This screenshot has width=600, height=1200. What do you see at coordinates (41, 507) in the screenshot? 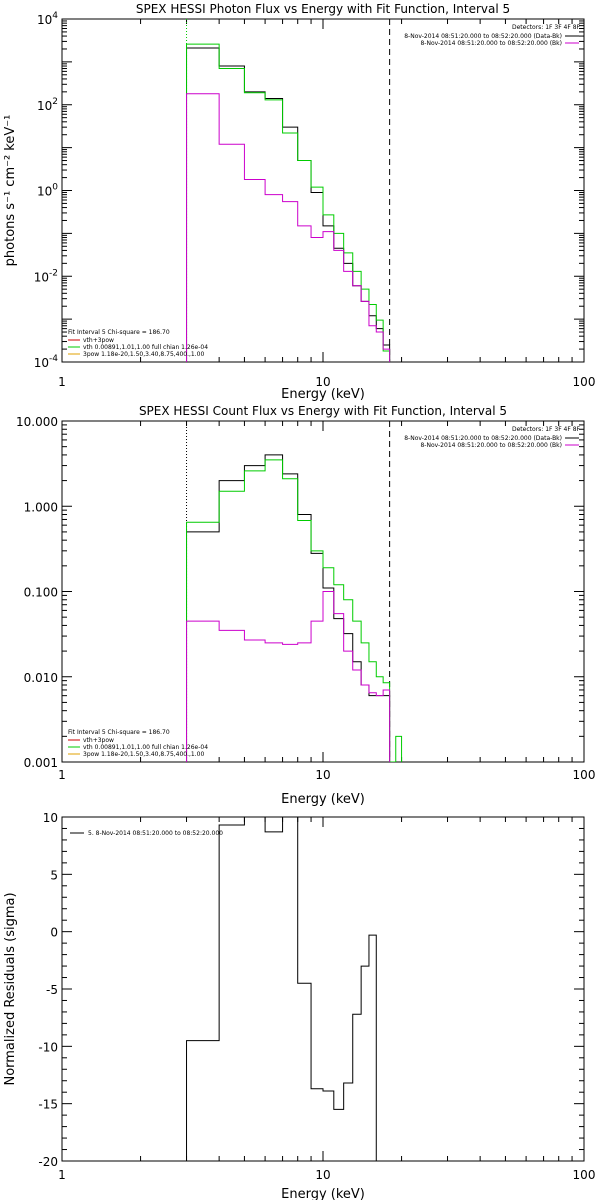
I see `y-tick-label: 1.000` at bounding box center [41, 507].